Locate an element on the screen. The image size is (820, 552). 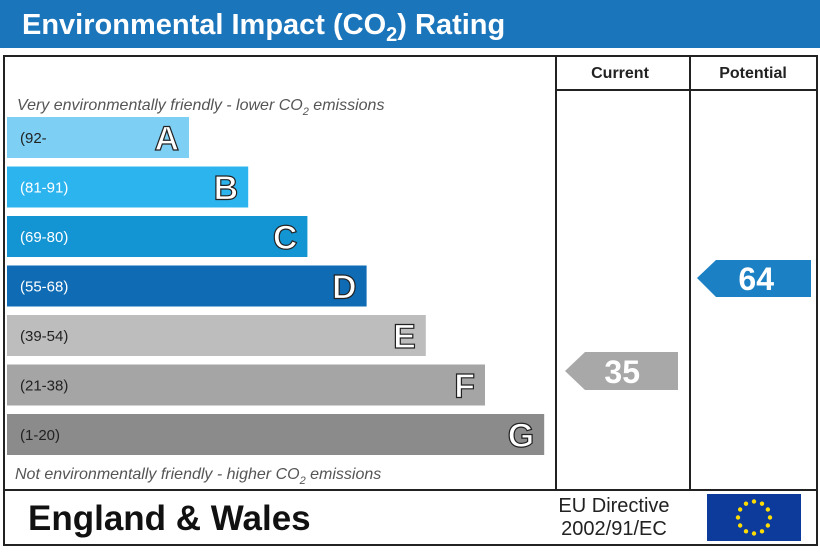
directive: 2002/91/EC is located at coordinates (614, 529).